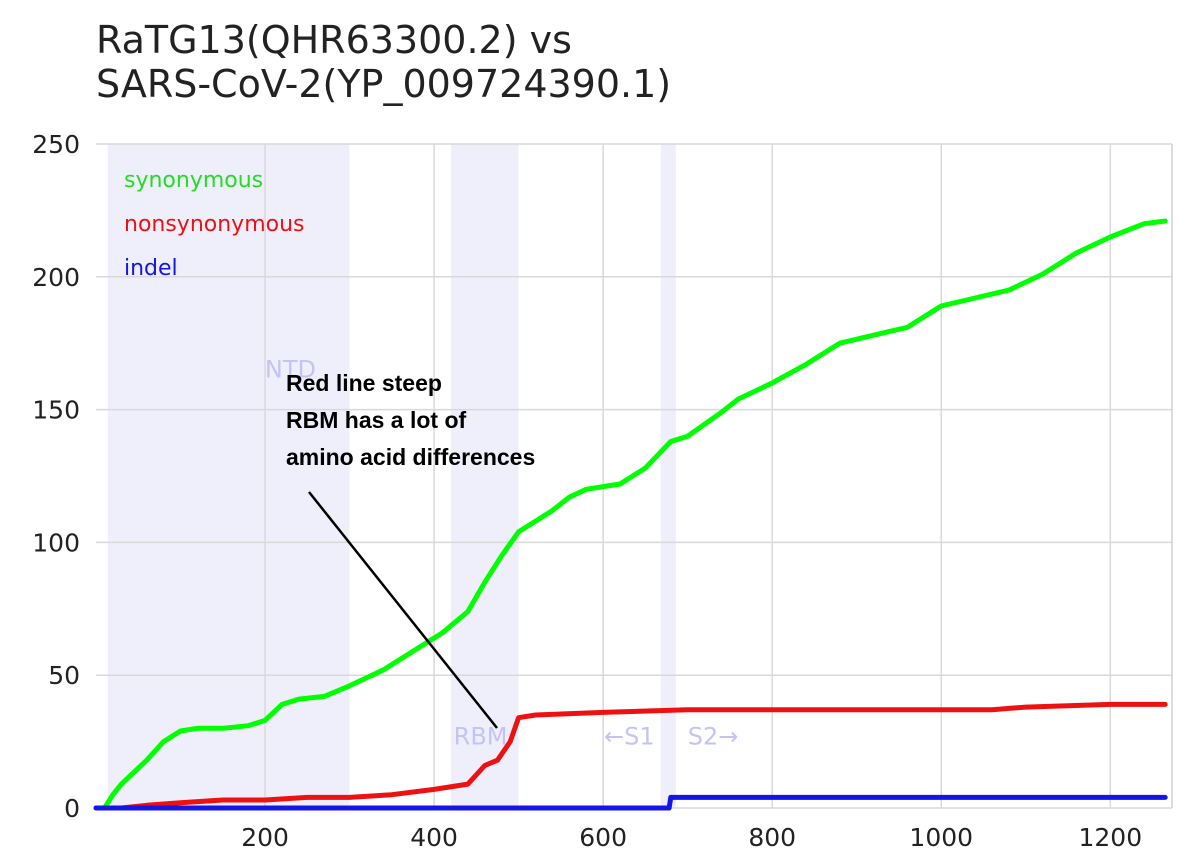  Describe the element at coordinates (64, 675) in the screenshot. I see `y-tick-label: 50` at that location.